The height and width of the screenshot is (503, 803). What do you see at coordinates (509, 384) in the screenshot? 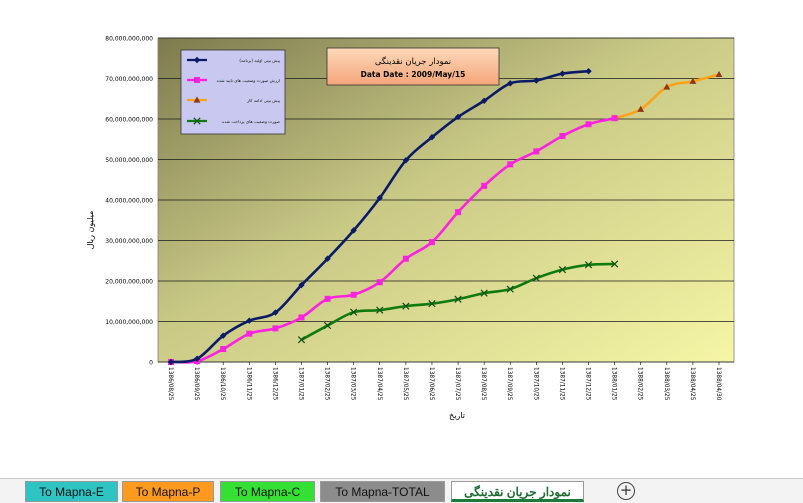
I see `x-tick-label: 1387/09/25` at bounding box center [509, 384].